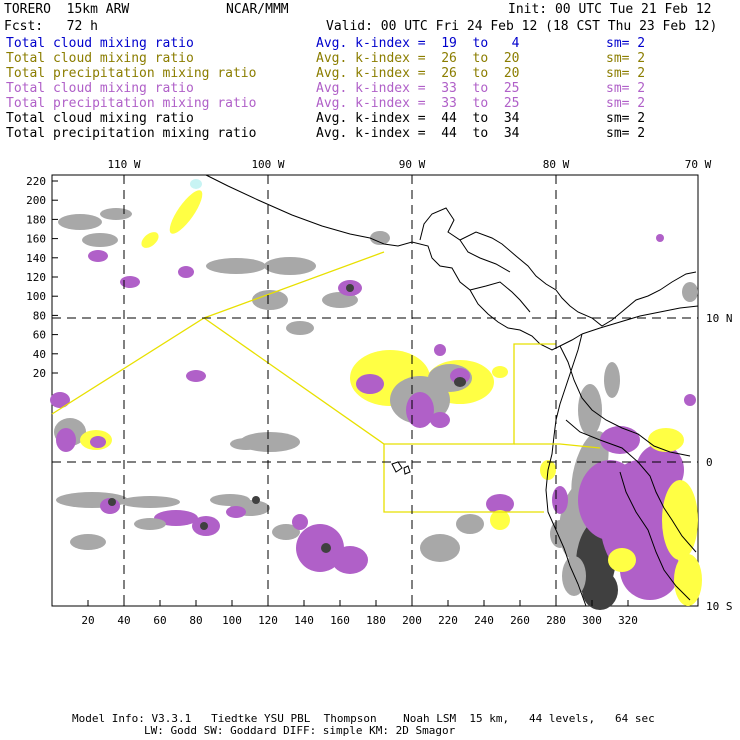 This screenshot has height=740, width=740. Describe the element at coordinates (340, 620) in the screenshot. I see `bottom-tick-label: 160` at that location.